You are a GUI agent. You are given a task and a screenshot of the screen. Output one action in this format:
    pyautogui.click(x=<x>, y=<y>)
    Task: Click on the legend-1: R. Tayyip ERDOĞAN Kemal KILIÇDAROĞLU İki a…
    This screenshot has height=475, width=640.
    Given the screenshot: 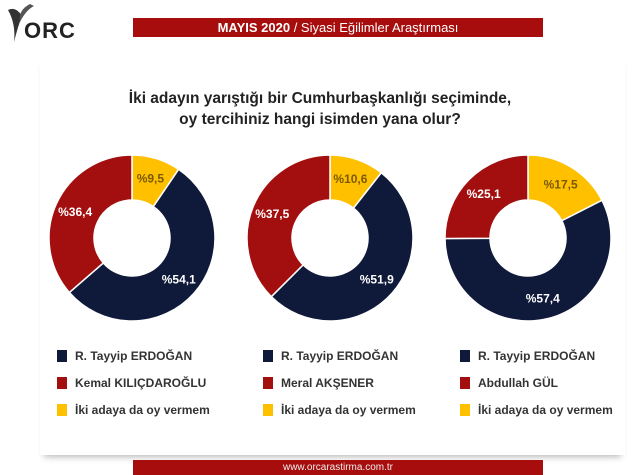 What is the action you would take?
    pyautogui.click(x=133, y=382)
    